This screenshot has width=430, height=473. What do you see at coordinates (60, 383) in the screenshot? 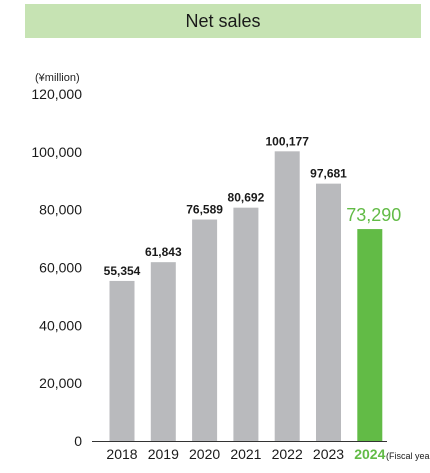
I see `y-tick-label: 20,000` at bounding box center [60, 383].